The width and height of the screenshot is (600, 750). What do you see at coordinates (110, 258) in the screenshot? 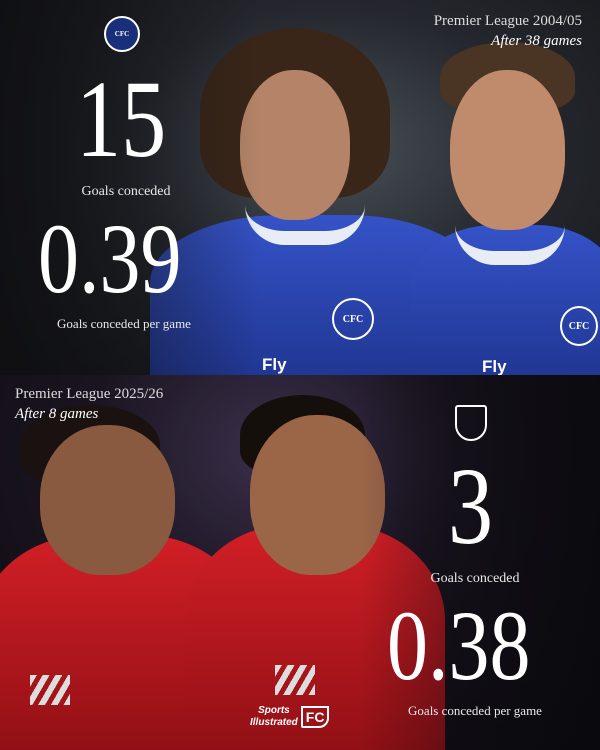
I see `per-game-value: 0.39` at bounding box center [110, 258].